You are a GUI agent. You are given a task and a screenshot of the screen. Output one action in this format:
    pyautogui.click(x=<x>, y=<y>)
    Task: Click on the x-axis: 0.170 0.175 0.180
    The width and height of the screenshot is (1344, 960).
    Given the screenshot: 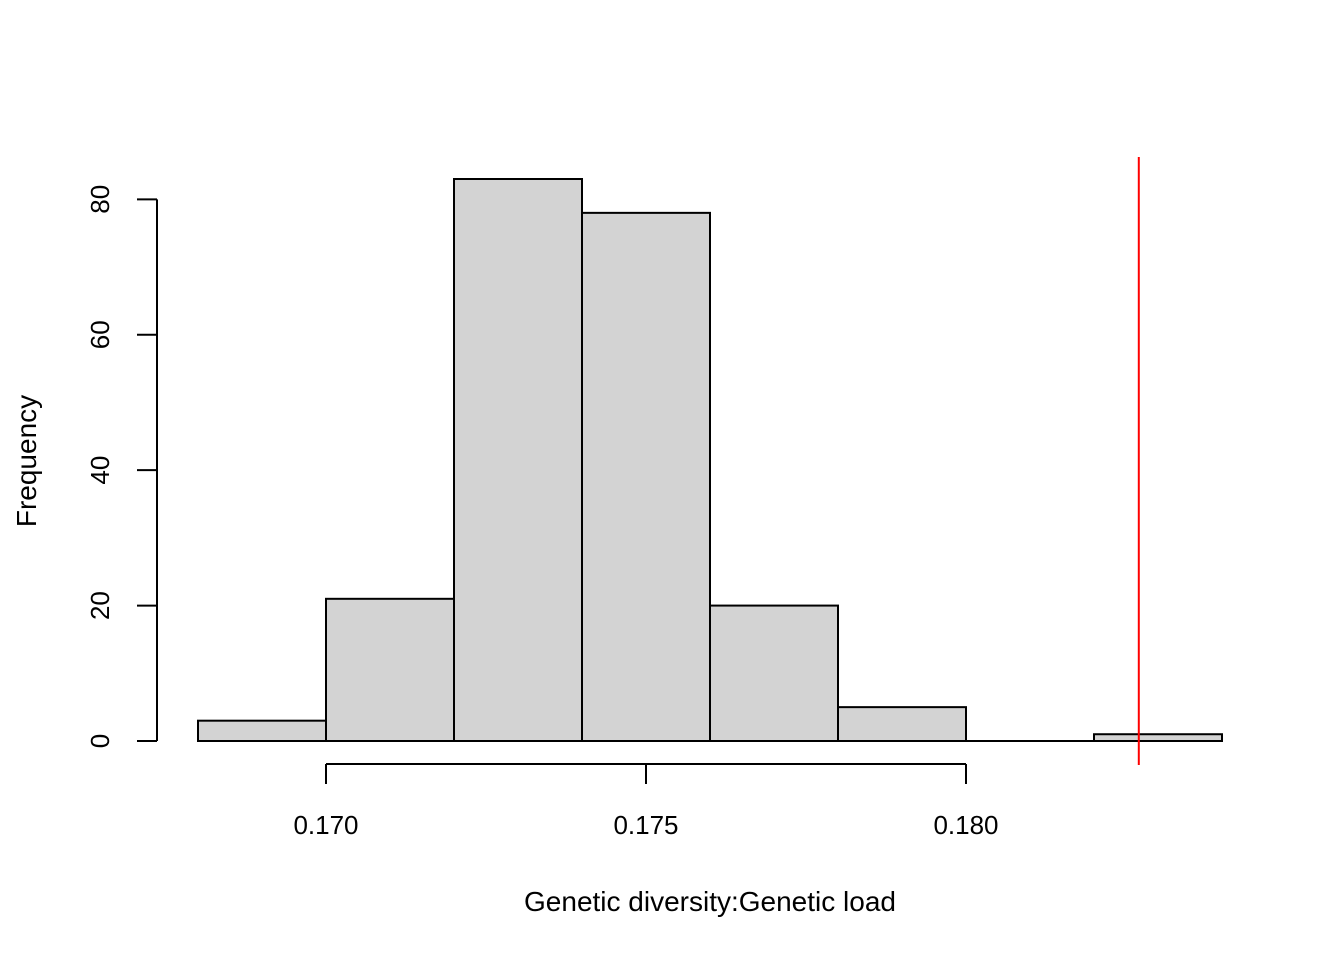 What is the action you would take?
    pyautogui.click(x=646, y=801)
    